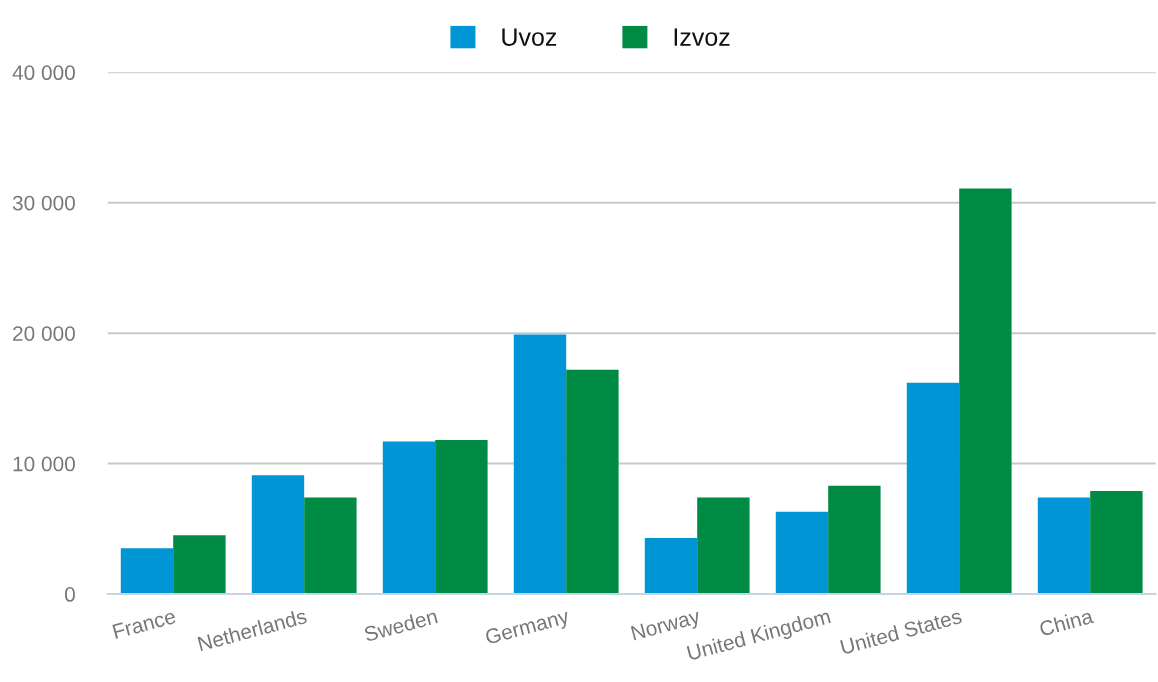  What do you see at coordinates (44, 333) in the screenshot?
I see `y-tick-label: 20 000` at bounding box center [44, 333].